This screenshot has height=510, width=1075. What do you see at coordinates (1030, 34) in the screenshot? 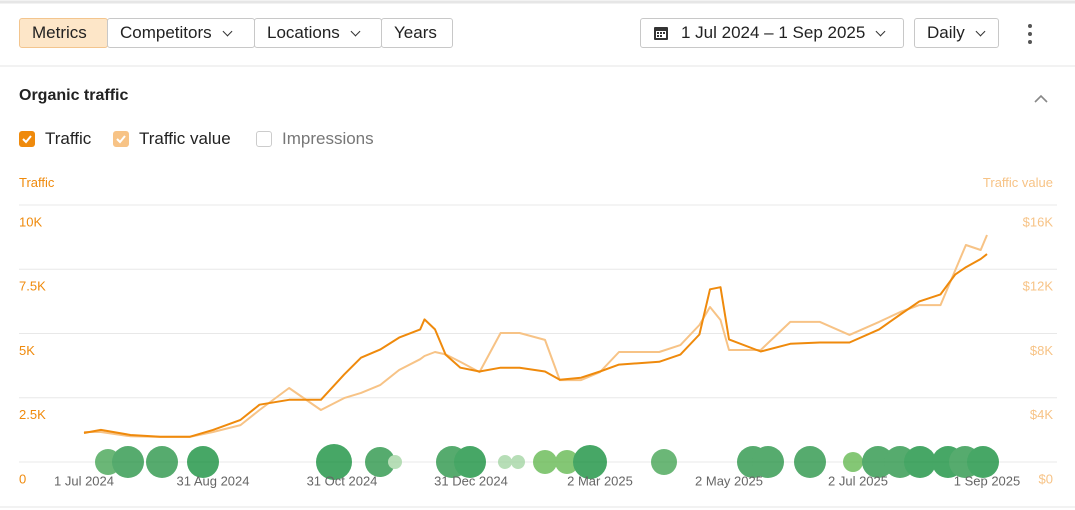
I see `more-menu` at bounding box center [1030, 34].